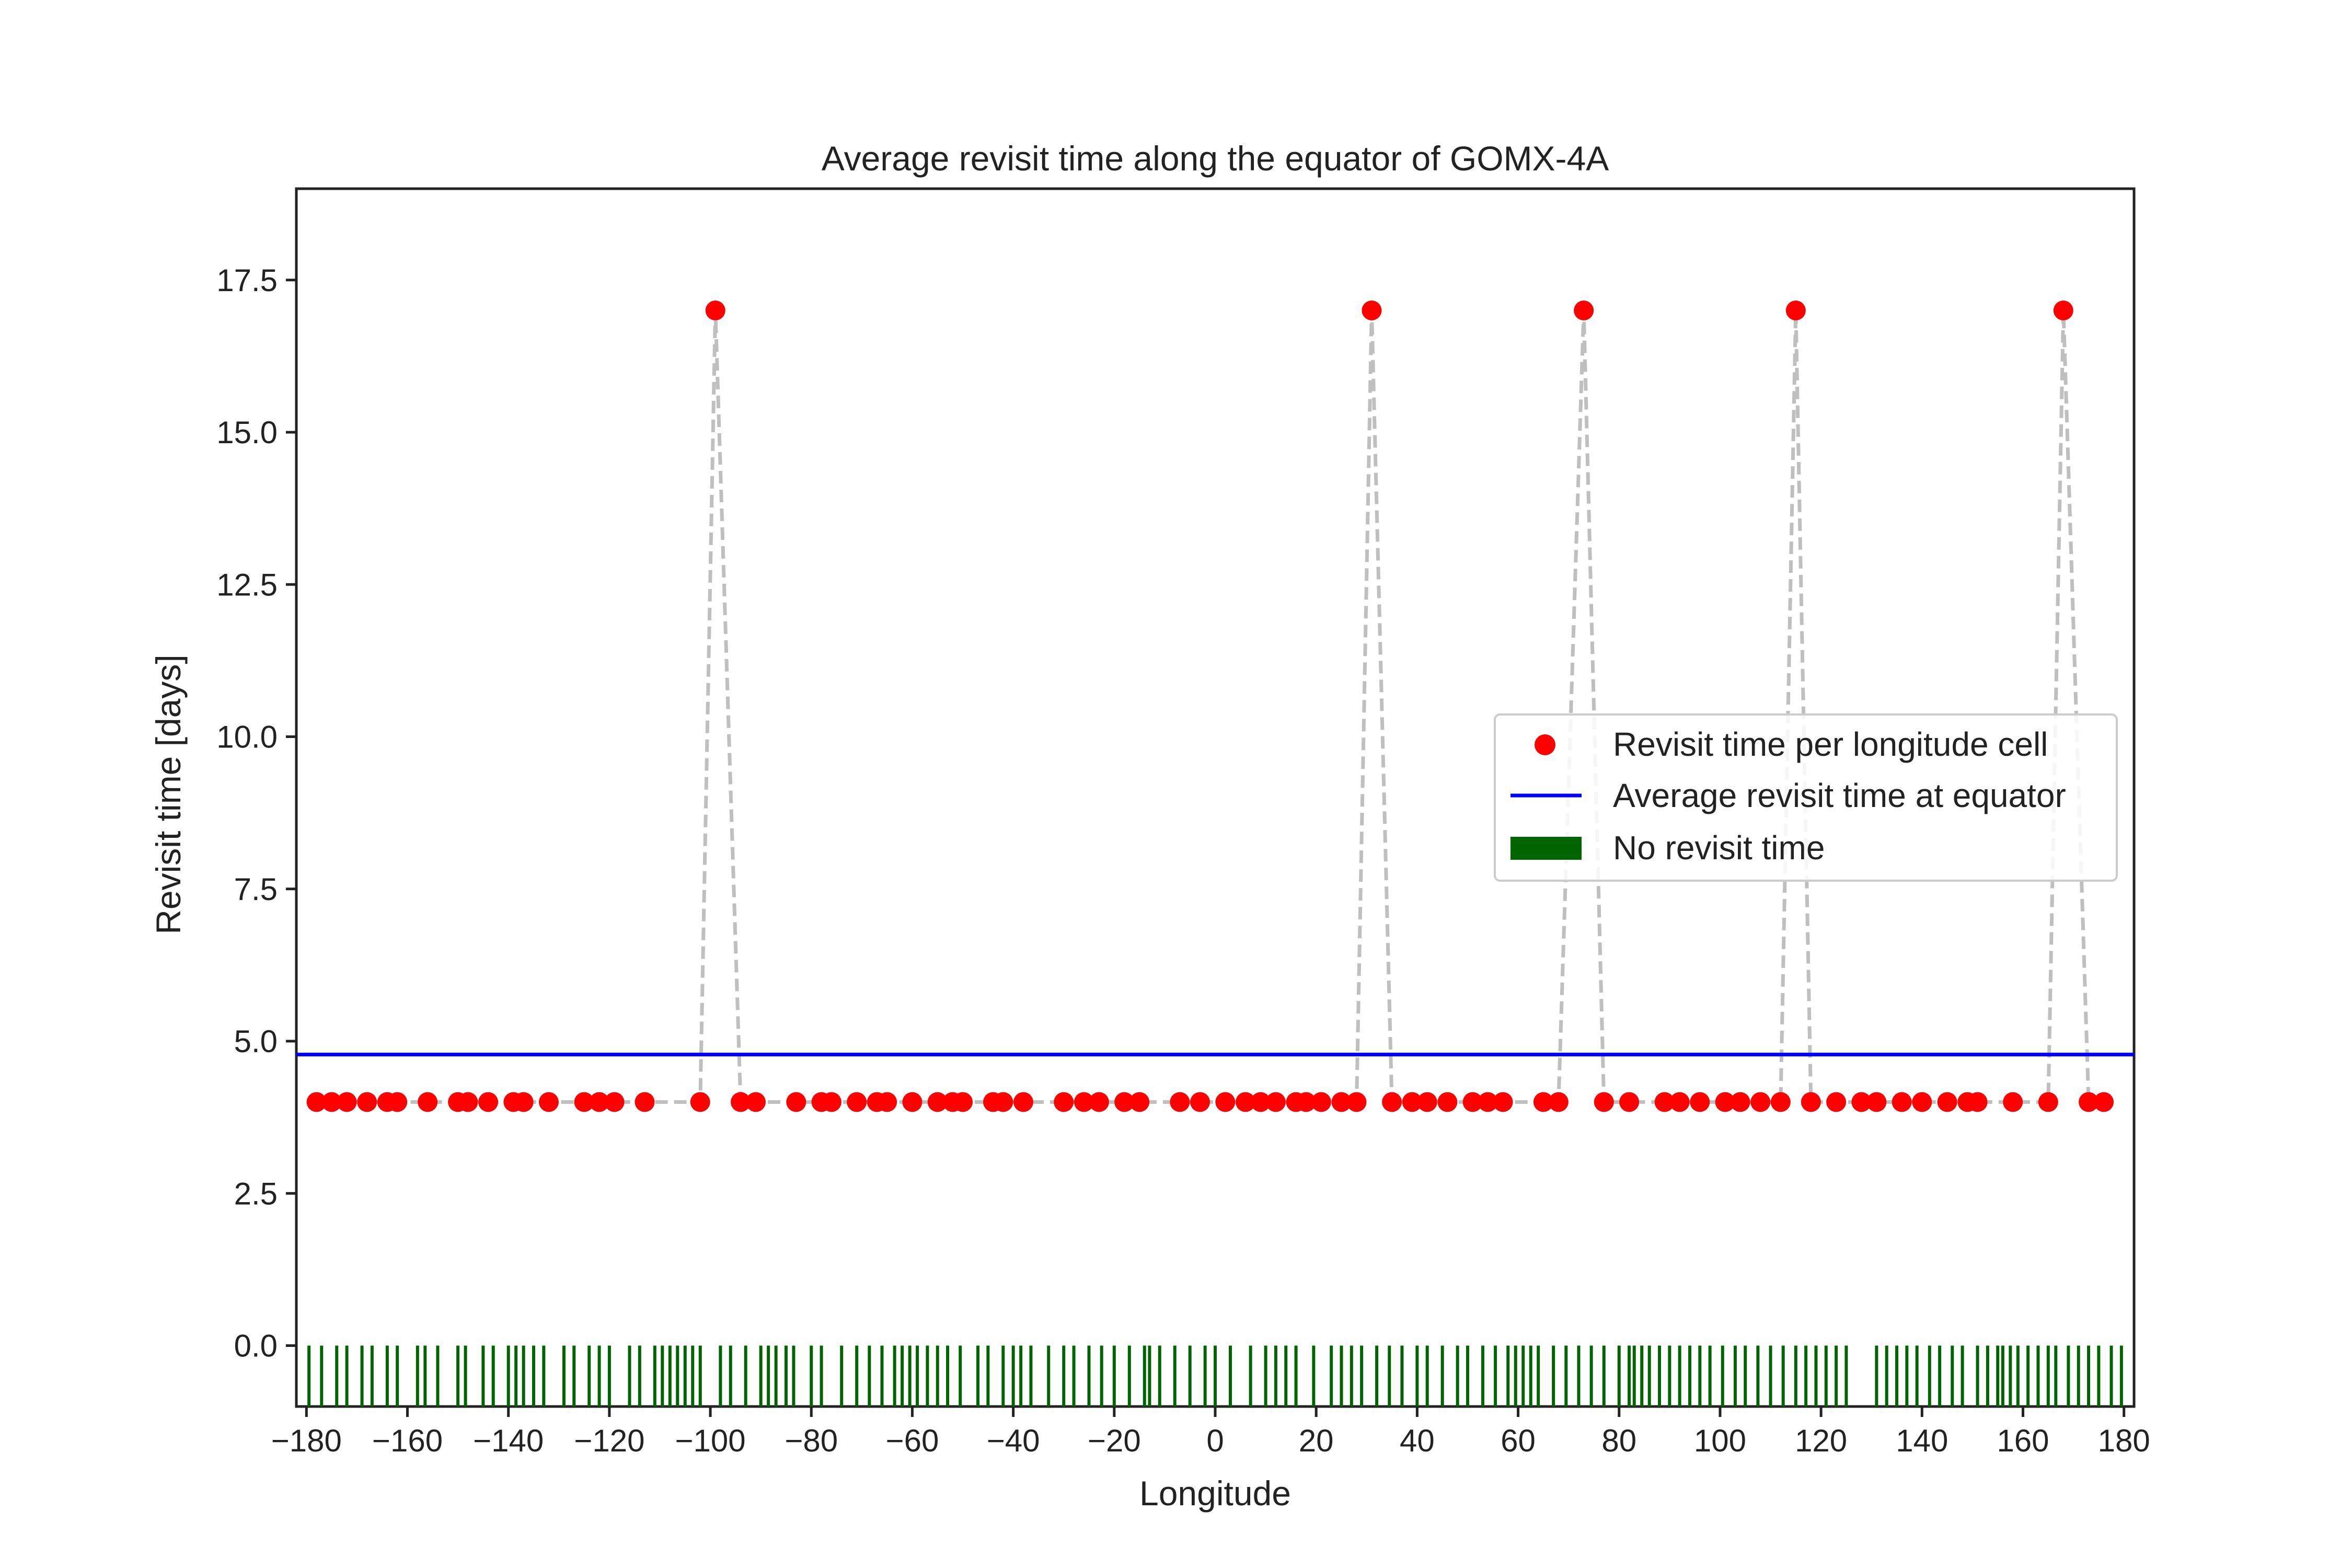 Image resolution: width=2352 pixels, height=1568 pixels. I want to click on legend-frame, so click(1806, 797).